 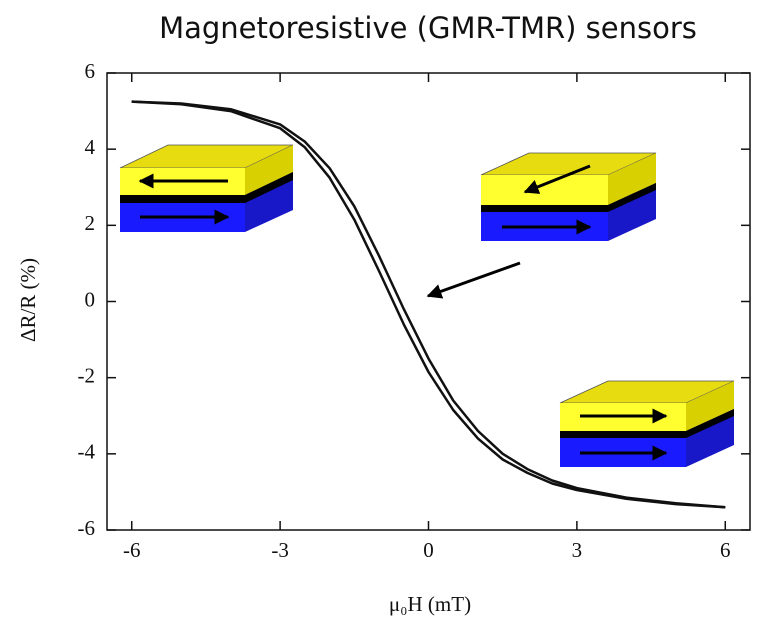 I want to click on inset-perpendicular, so click(x=568, y=196).